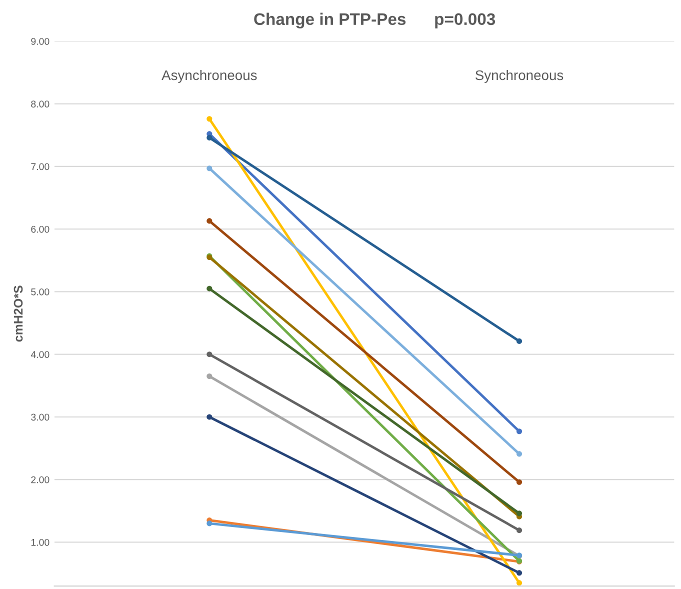 The width and height of the screenshot is (681, 589). Describe the element at coordinates (209, 76) in the screenshot. I see `x-tick-label: Asynchroneous` at that location.